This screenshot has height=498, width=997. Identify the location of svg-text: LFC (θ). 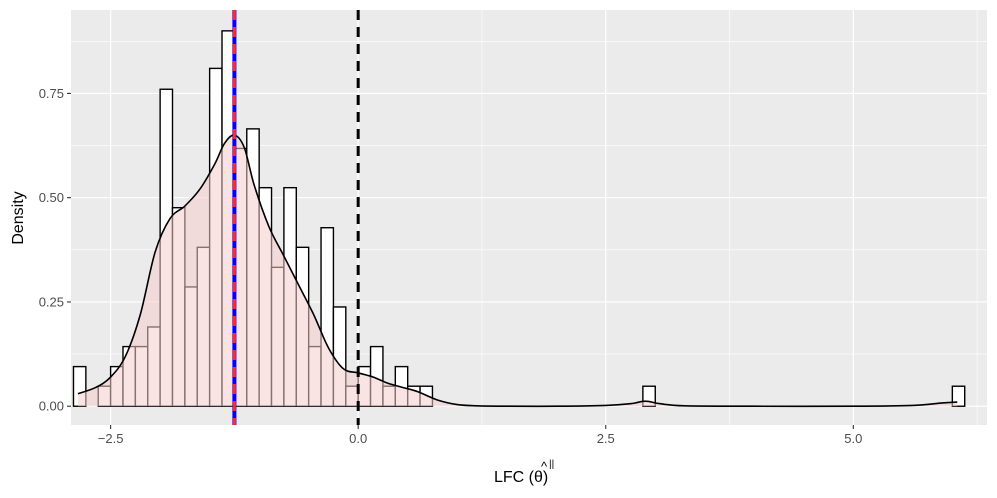
(521, 477).